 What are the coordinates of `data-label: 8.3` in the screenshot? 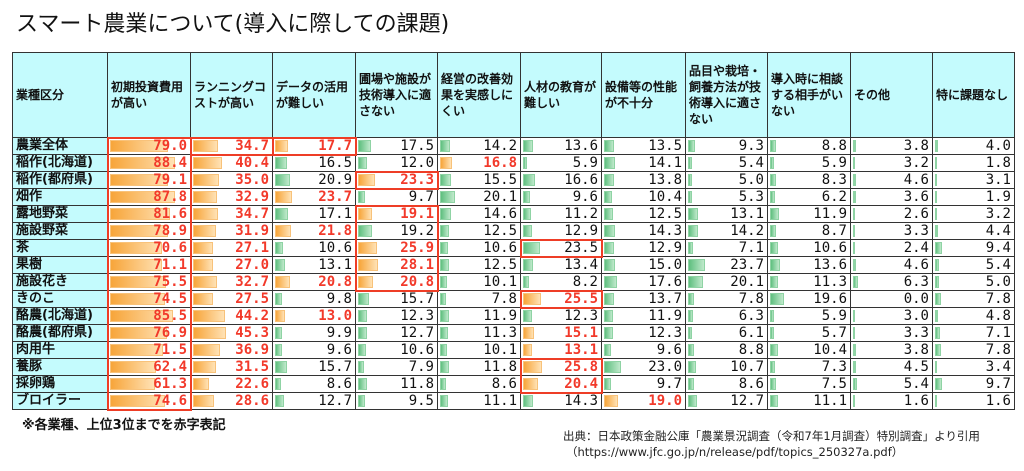 It's located at (834, 180).